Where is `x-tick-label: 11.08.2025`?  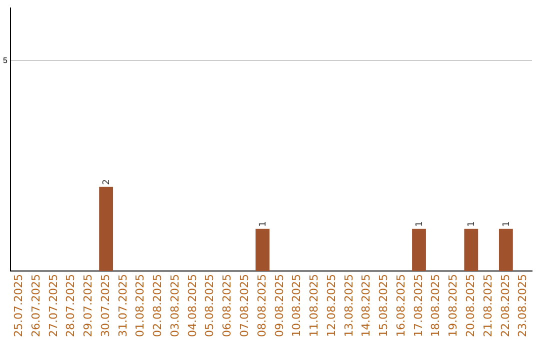
x-tick-label: 11.08.2025 is located at coordinates (314, 306).